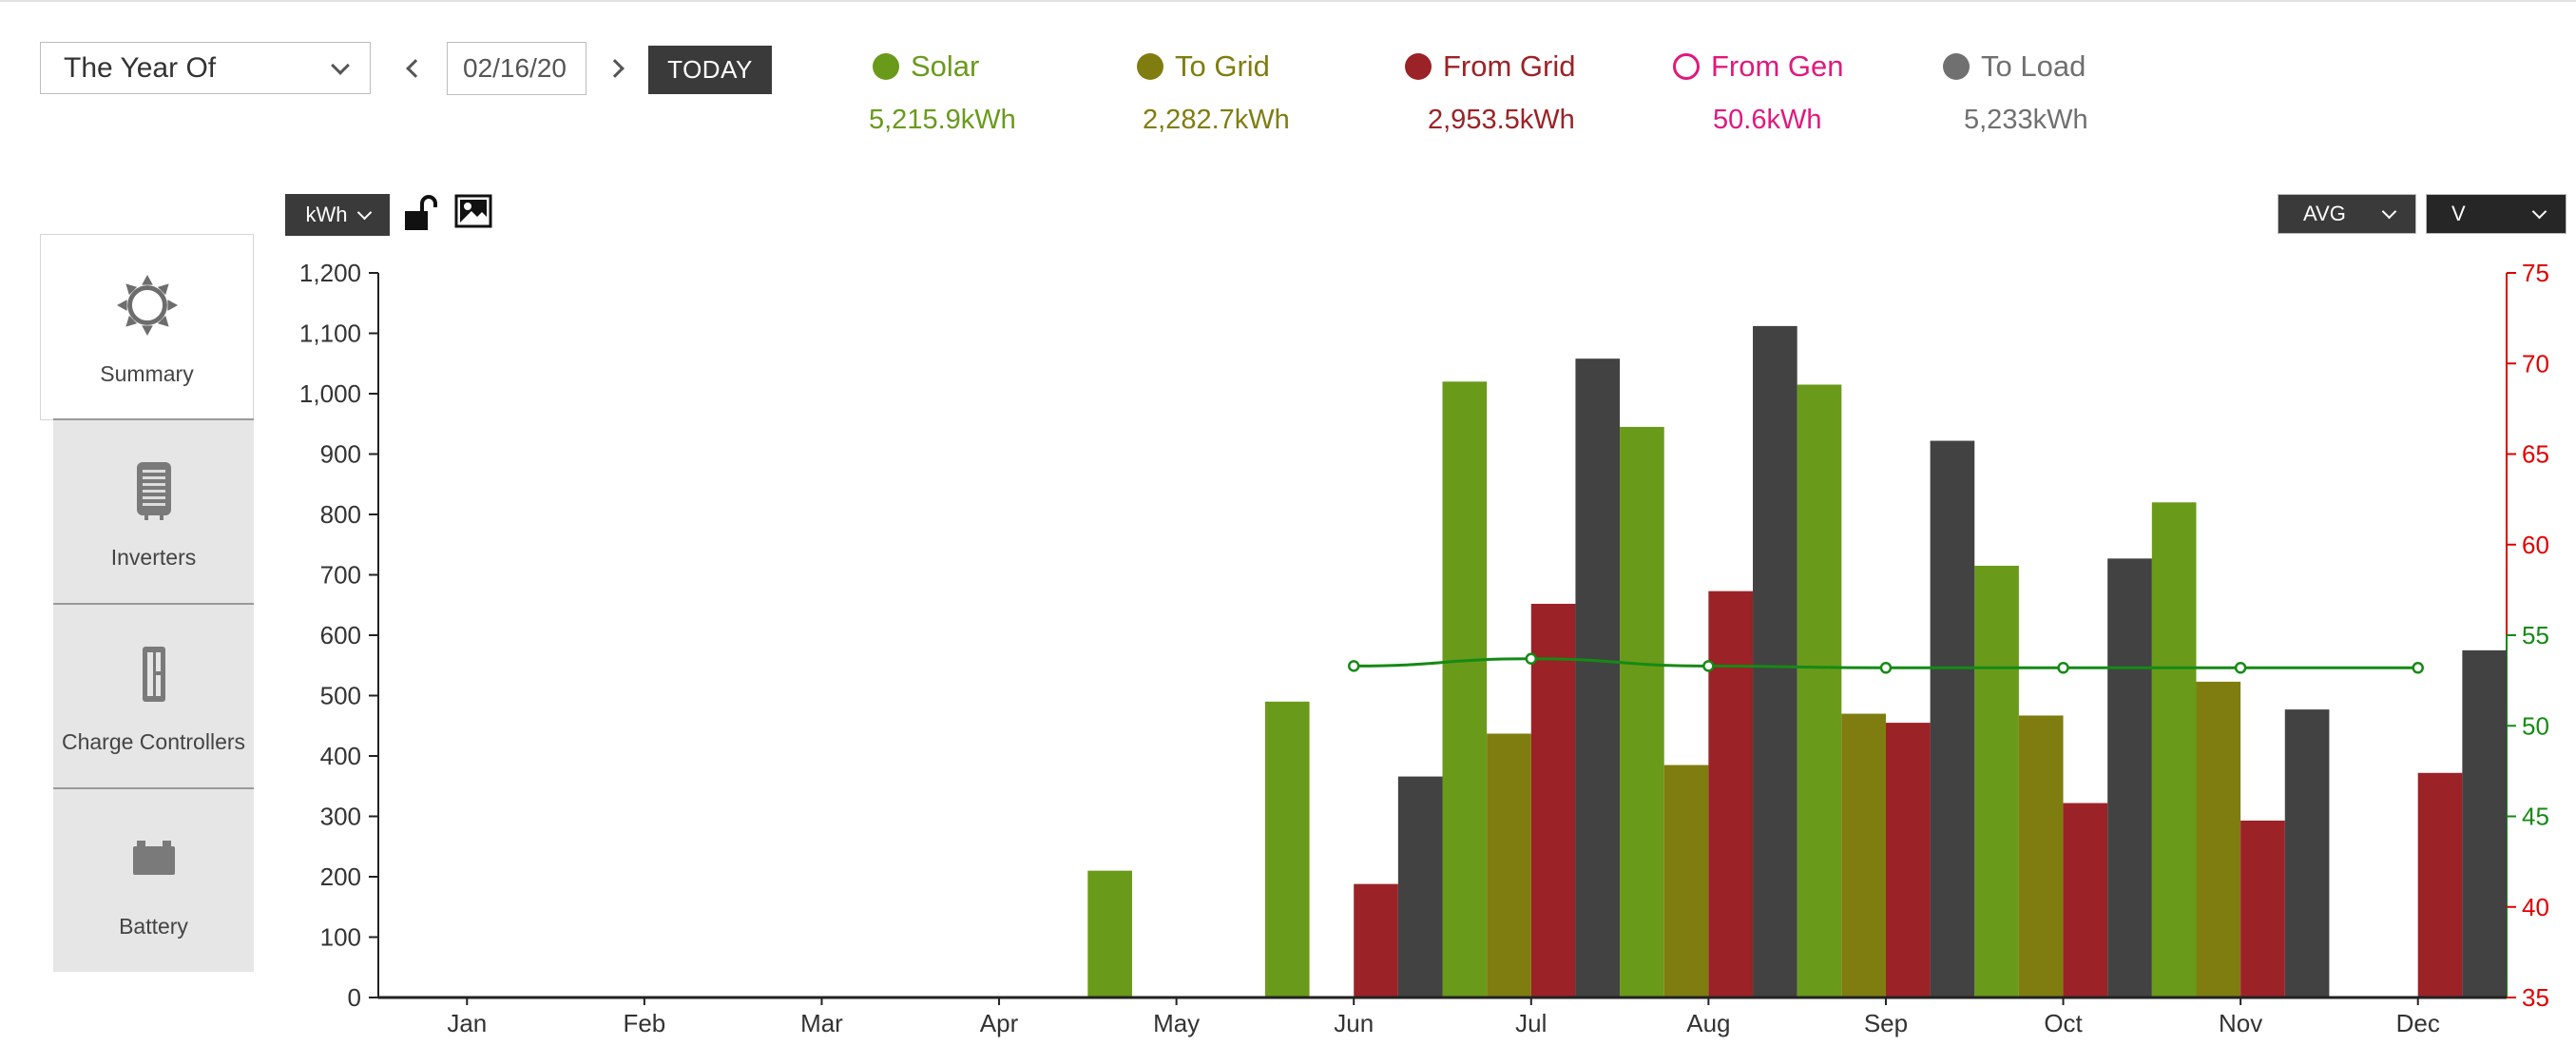 The image size is (2576, 1046). I want to click on y-tick-label: 200, so click(340, 876).